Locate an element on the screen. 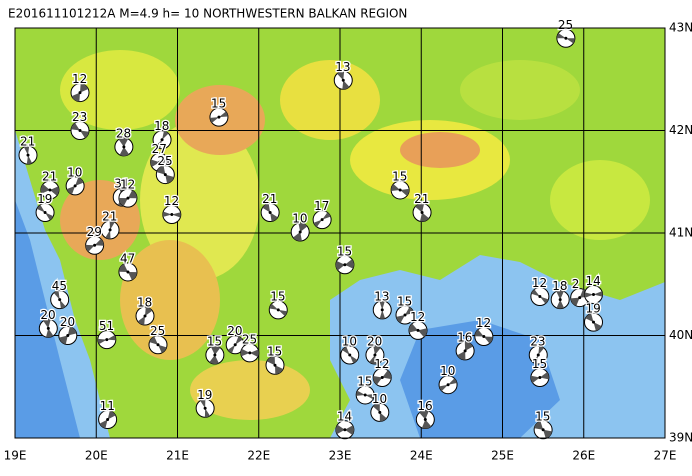 Image resolution: width=692 pixels, height=476 pixels. focal-mechanism: 23 is located at coordinates (80, 124).